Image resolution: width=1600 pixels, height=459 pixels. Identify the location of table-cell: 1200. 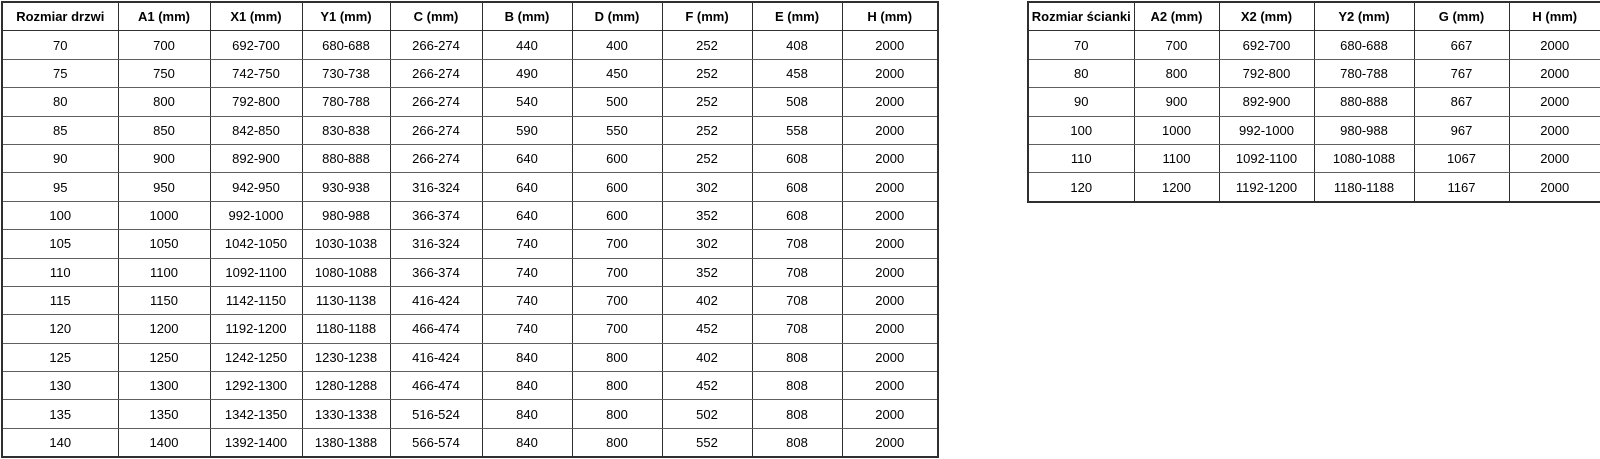
(164, 329).